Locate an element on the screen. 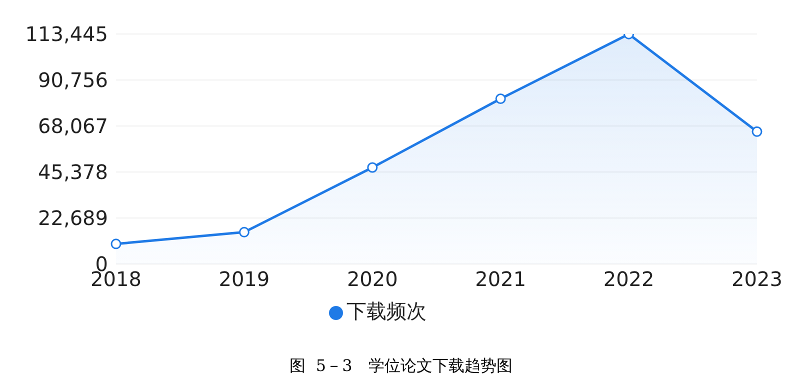 This screenshot has width=802, height=392. x-tick-label: 2023 is located at coordinates (757, 279).